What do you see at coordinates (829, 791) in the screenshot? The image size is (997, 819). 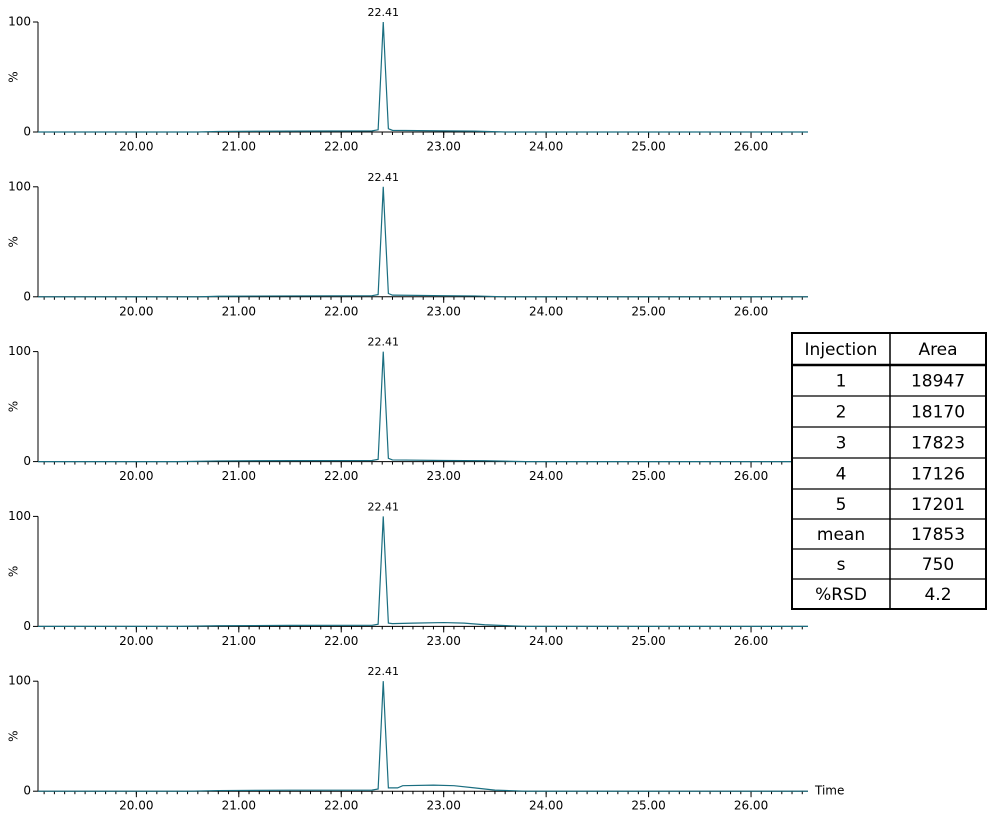 I see `x-axis-label: Time` at bounding box center [829, 791].